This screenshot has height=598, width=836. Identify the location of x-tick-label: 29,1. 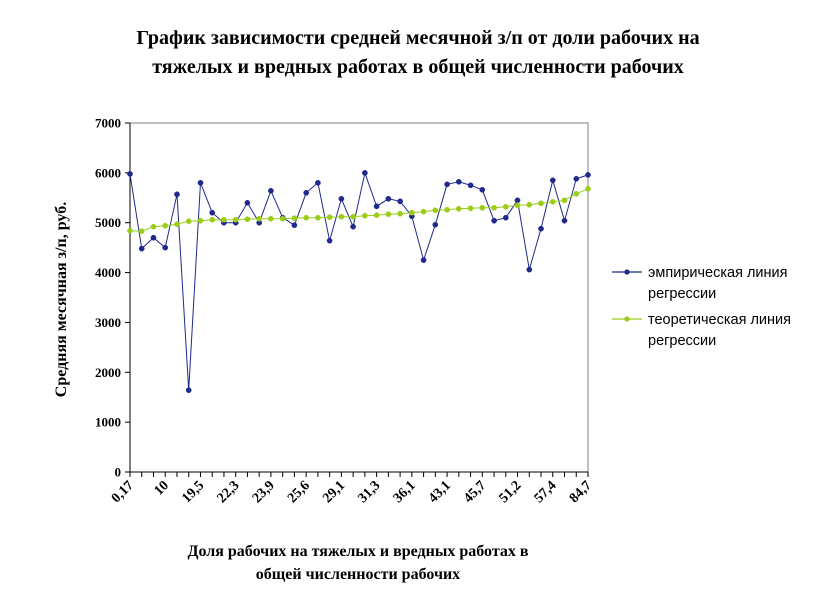
(334, 492).